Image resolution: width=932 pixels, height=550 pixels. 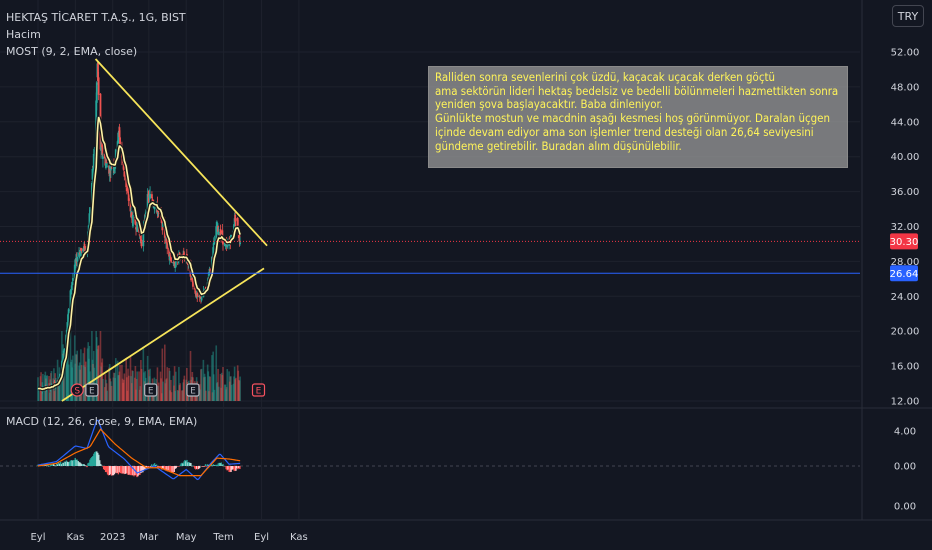 What do you see at coordinates (908, 16) in the screenshot?
I see `currency-button: TRY` at bounding box center [908, 16].